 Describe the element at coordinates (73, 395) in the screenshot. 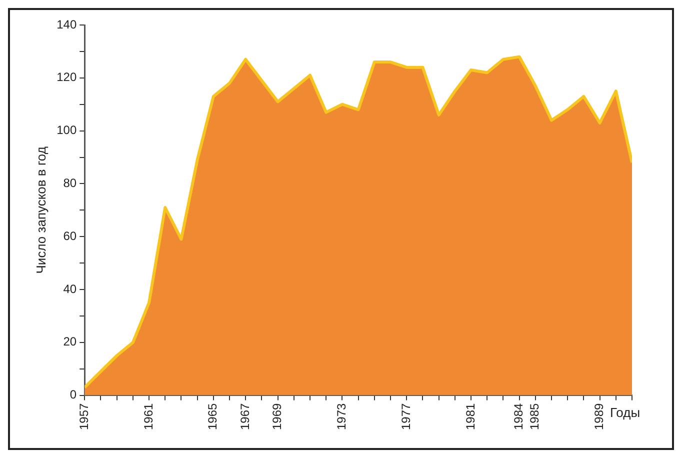

I see `y-tick-label: 0` at that location.